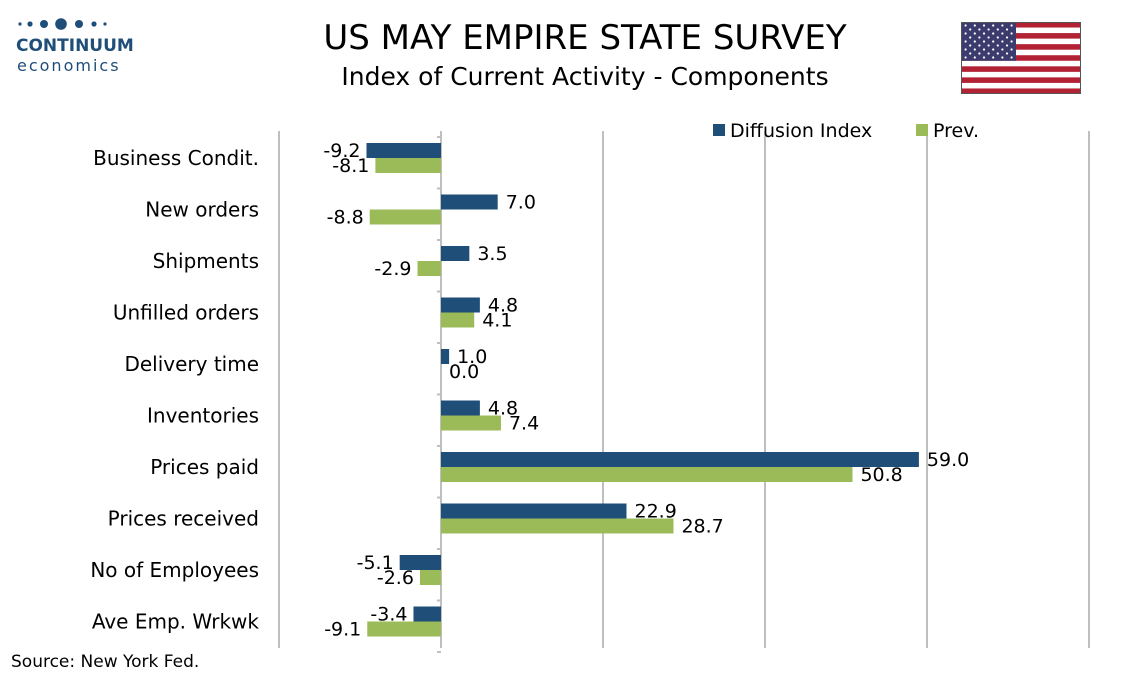 This screenshot has height=680, width=1134. What do you see at coordinates (524, 424) in the screenshot?
I see `value-label-prev: 7.4` at bounding box center [524, 424].